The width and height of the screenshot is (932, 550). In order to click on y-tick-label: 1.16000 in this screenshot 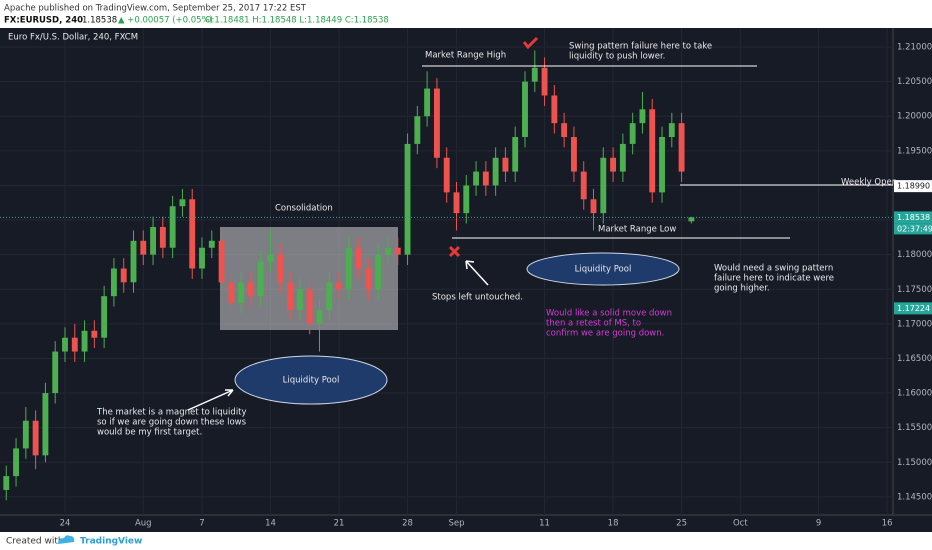, I will do `click(914, 394)`.